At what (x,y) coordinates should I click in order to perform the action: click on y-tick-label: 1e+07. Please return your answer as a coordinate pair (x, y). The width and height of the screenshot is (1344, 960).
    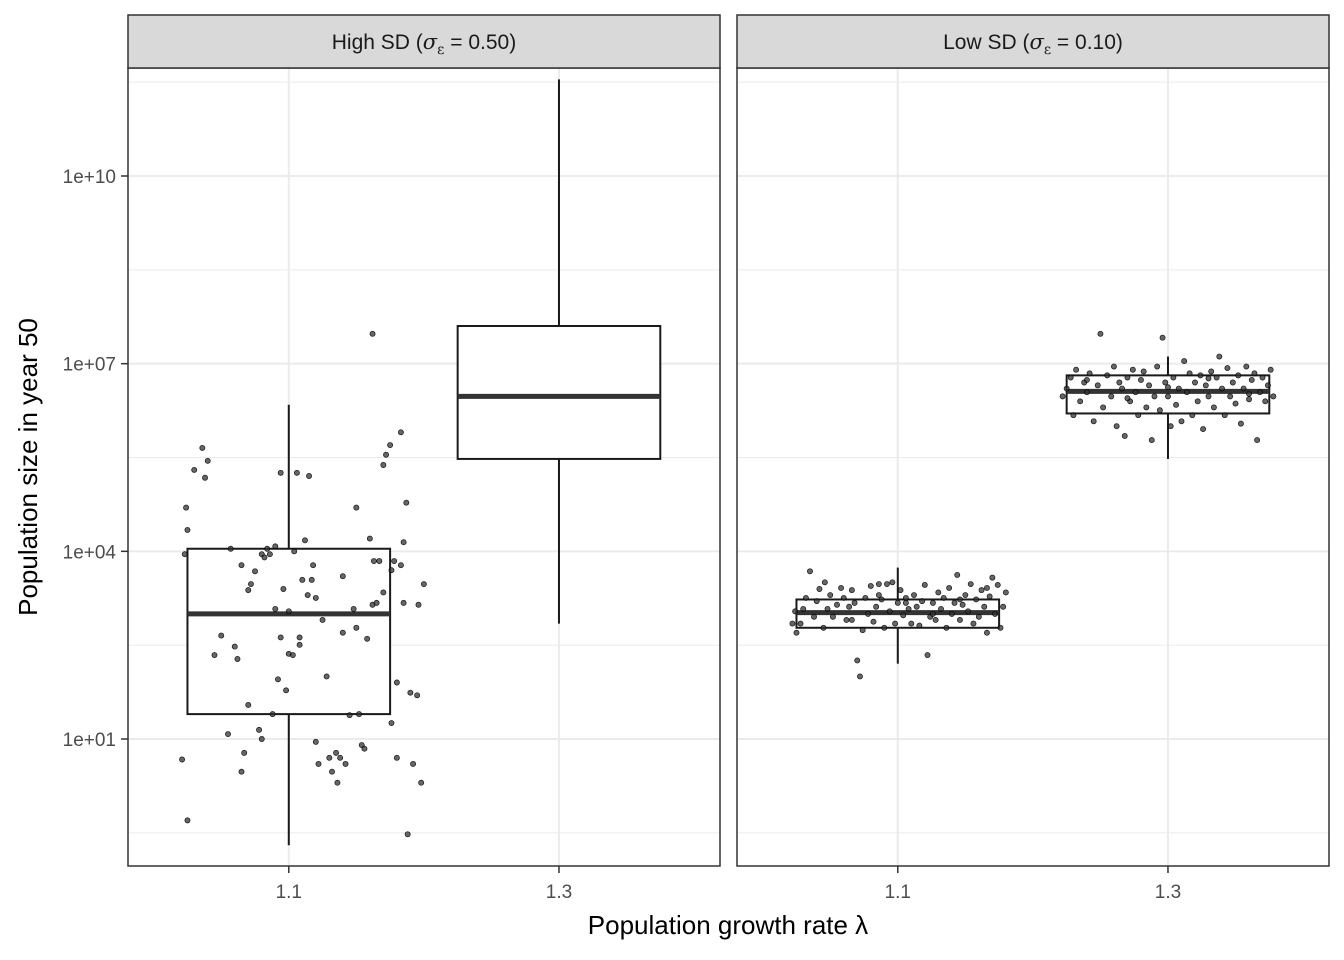
    Looking at the image, I should click on (89, 365).